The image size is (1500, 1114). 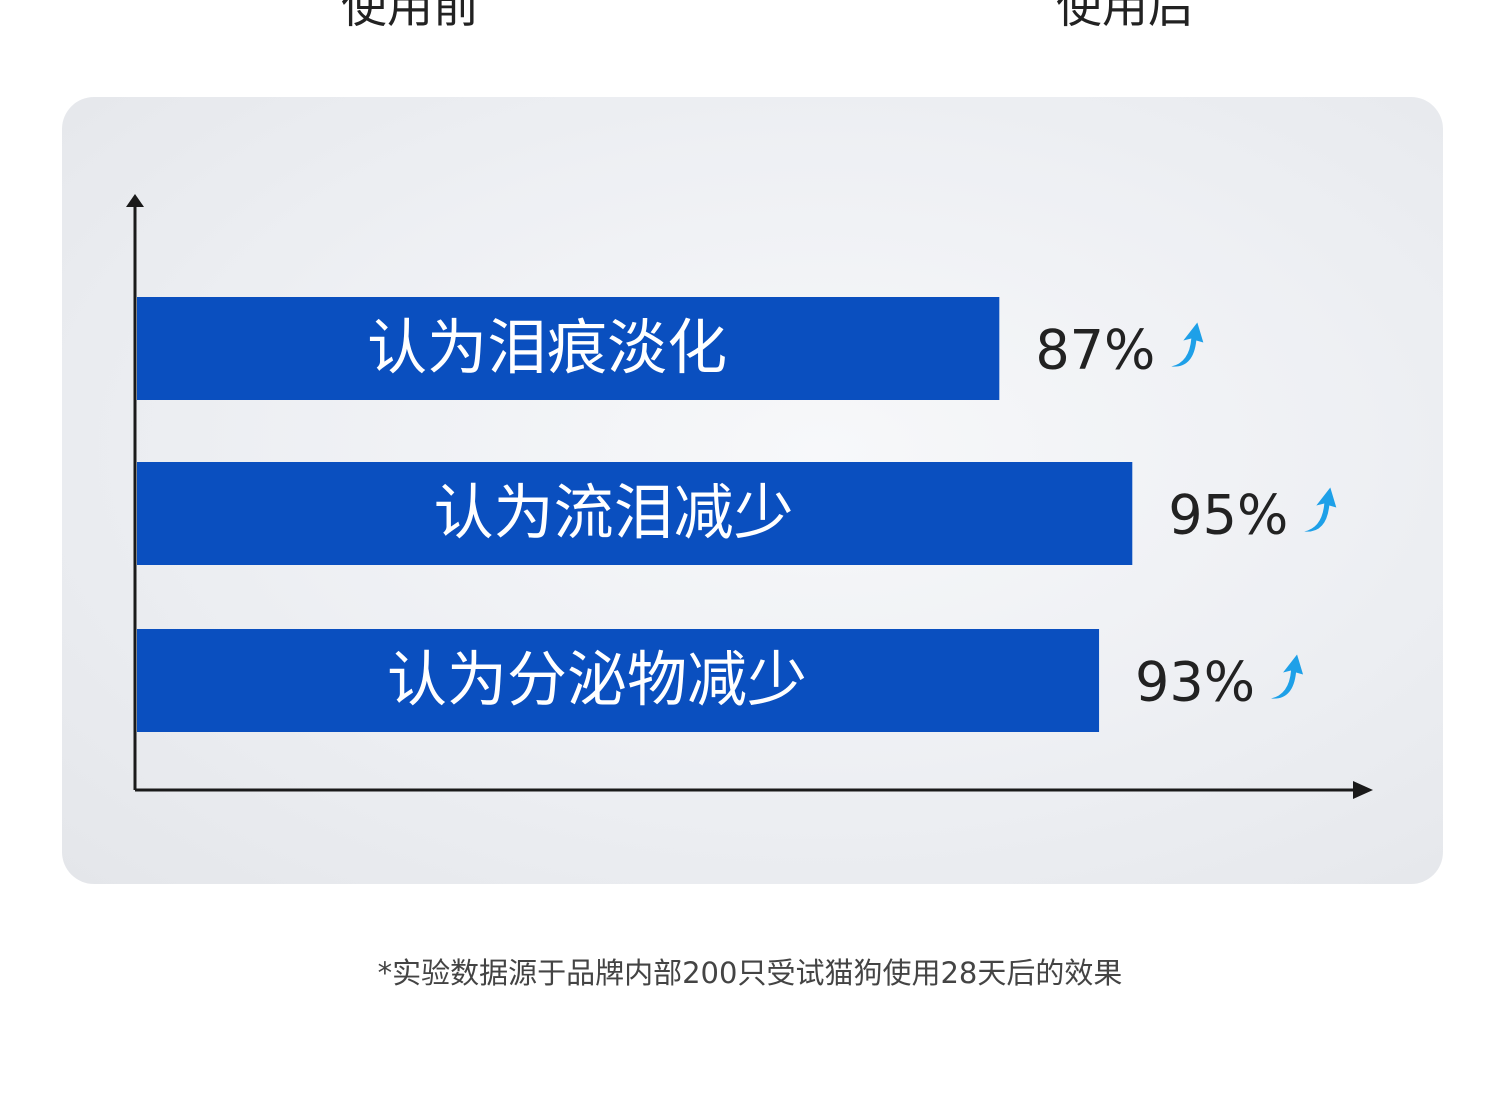 What do you see at coordinates (1195, 682) in the screenshot?
I see `bar-value-label: 93%` at bounding box center [1195, 682].